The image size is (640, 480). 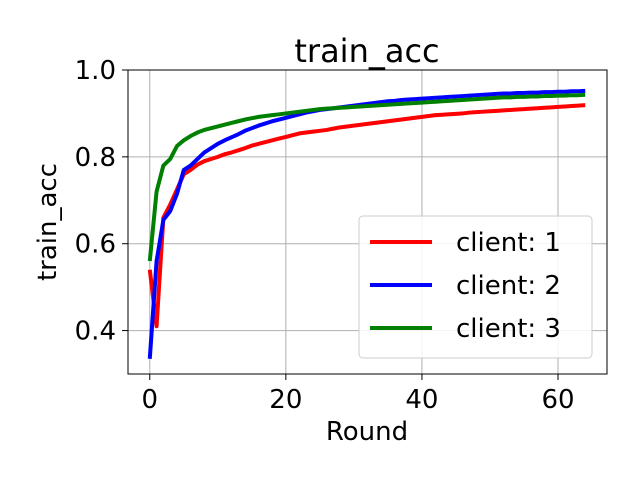 What do you see at coordinates (508, 329) in the screenshot?
I see `legend-label-client-3: client: 3` at bounding box center [508, 329].